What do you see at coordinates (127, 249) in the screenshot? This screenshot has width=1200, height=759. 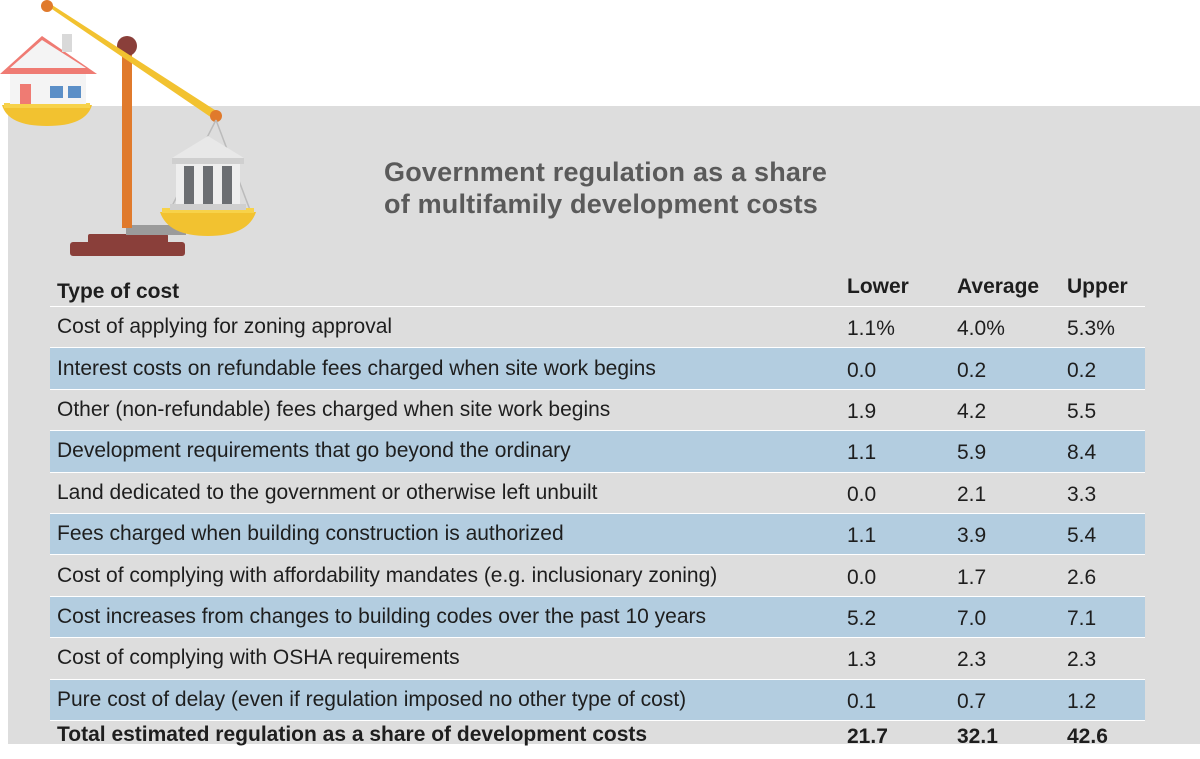 I see `scale-base-icon` at bounding box center [127, 249].